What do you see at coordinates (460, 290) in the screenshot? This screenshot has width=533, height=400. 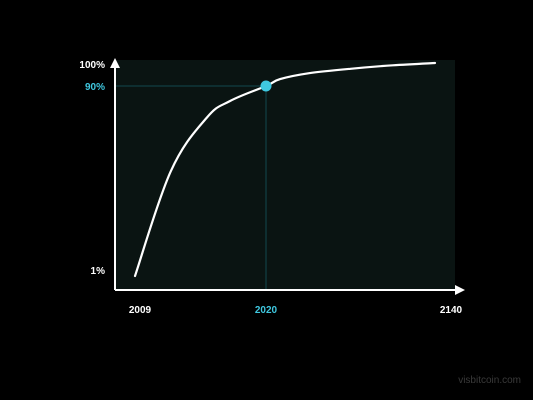 I see `x-axis-arrow` at bounding box center [460, 290].